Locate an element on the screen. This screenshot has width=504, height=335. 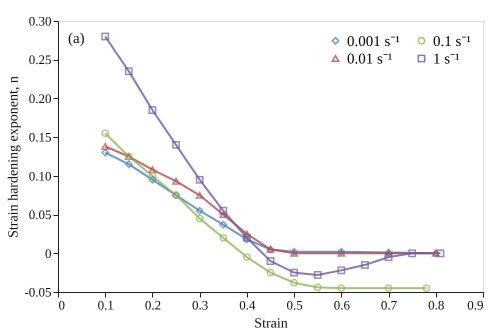
x-tick-label: 0.1 is located at coordinates (106, 305).